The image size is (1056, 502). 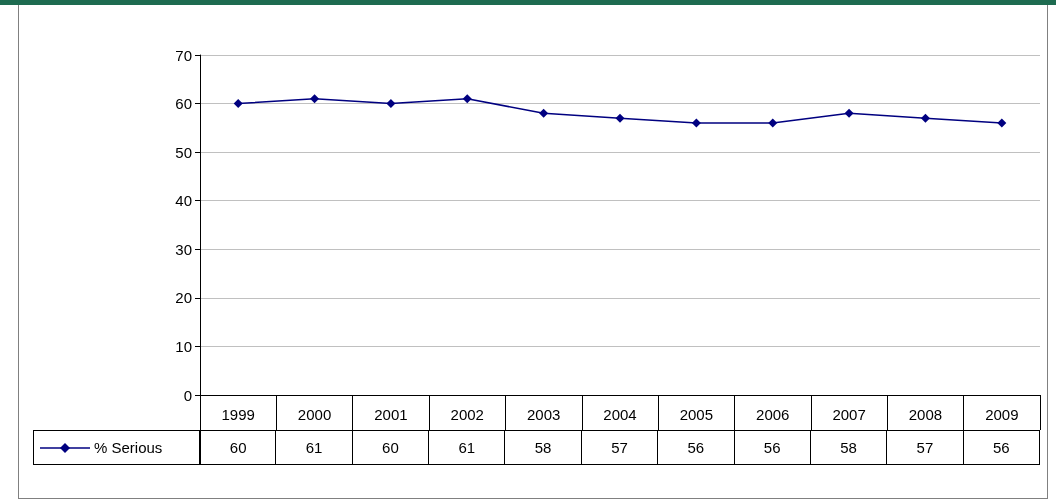 I want to click on x-tick-label: 2009, so click(x=1002, y=414).